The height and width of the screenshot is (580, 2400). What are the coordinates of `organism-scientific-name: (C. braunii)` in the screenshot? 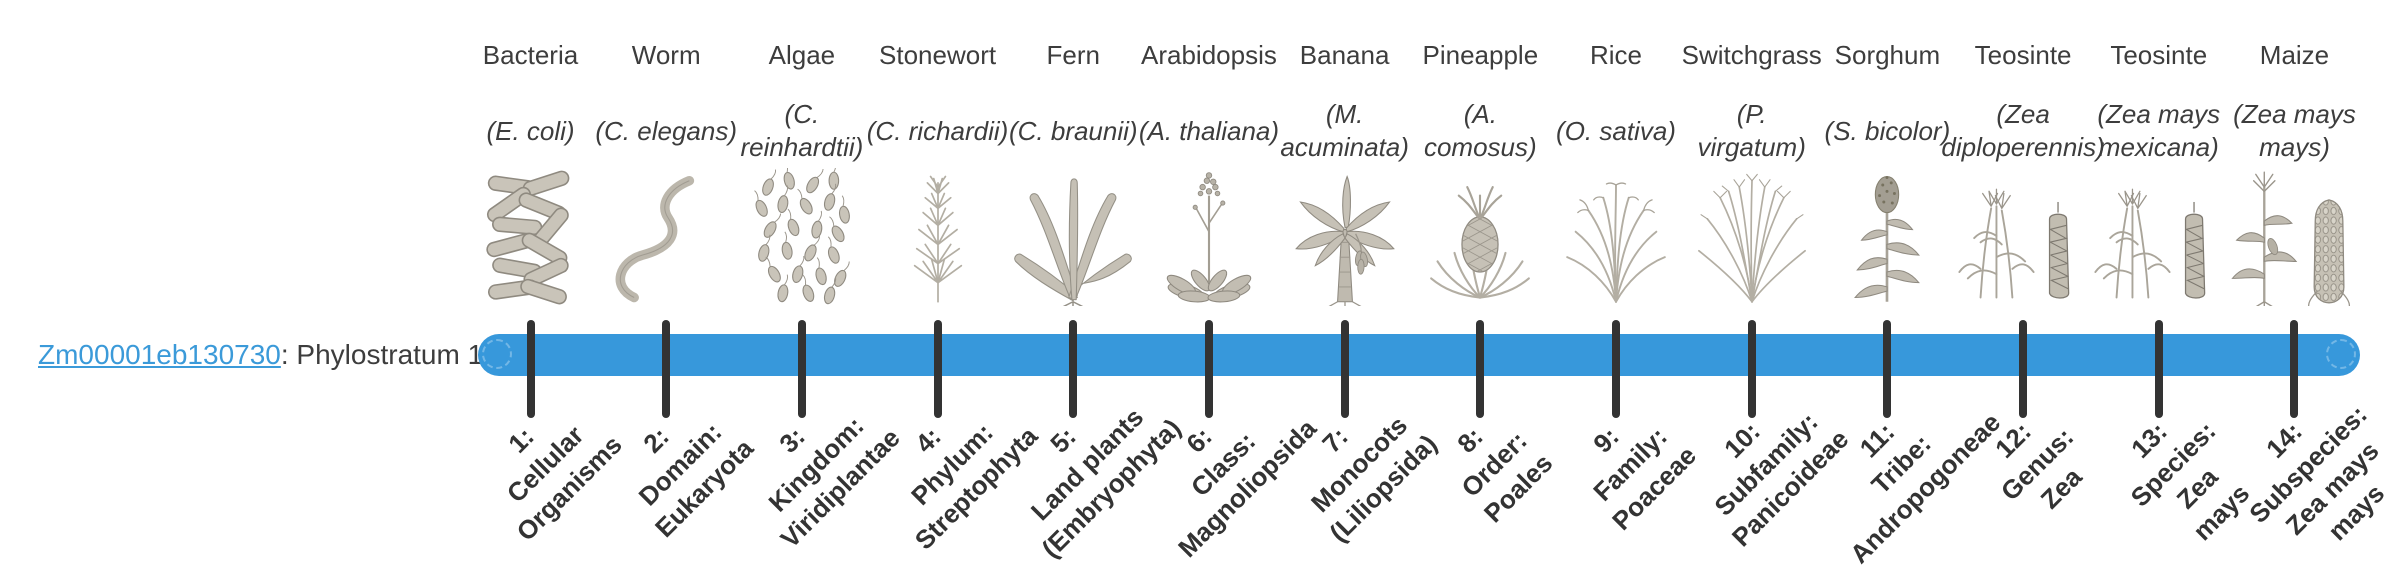 It's located at (1073, 130).